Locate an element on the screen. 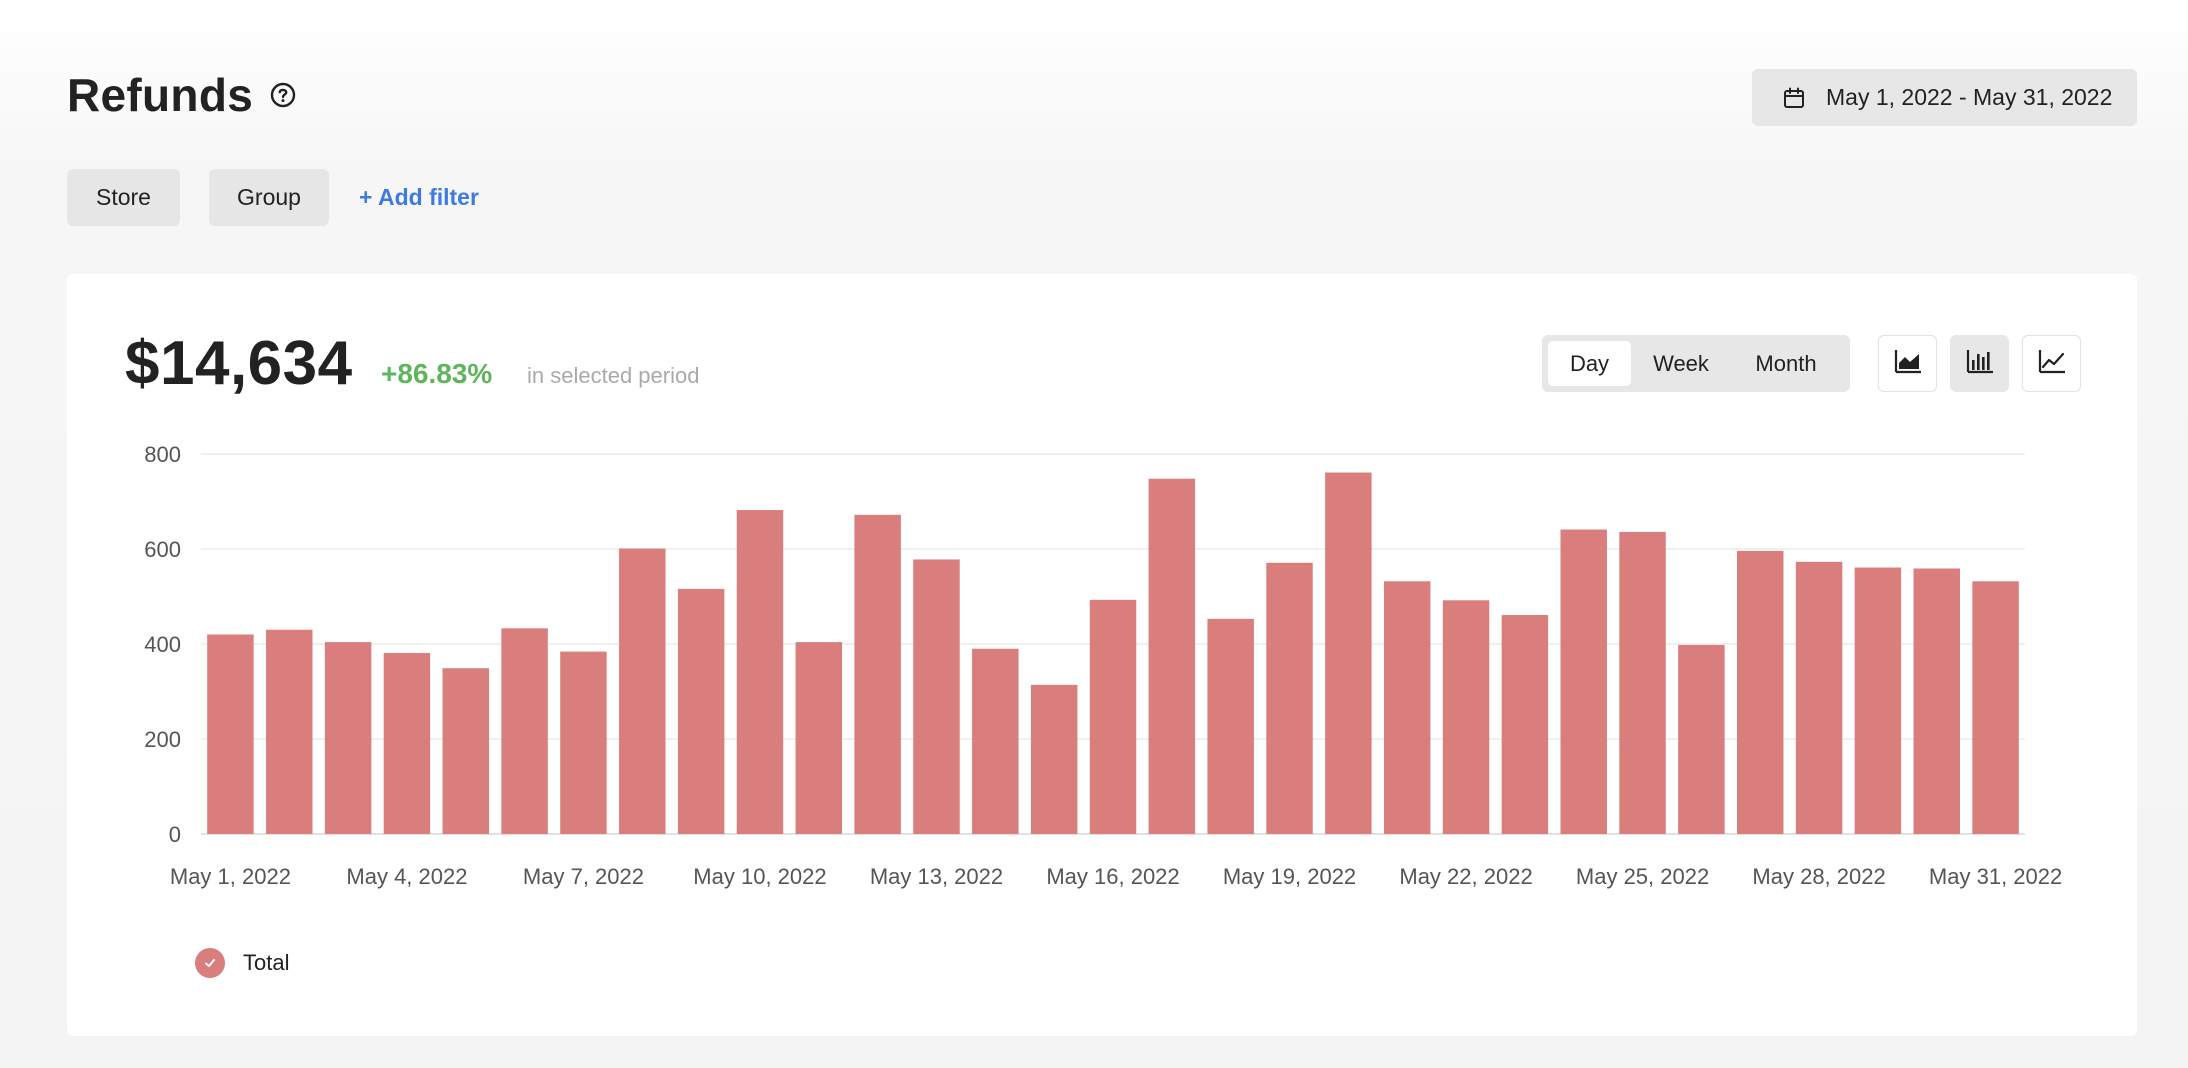  y-axis-ticks: 0 200 400 600 800 is located at coordinates (162, 644).